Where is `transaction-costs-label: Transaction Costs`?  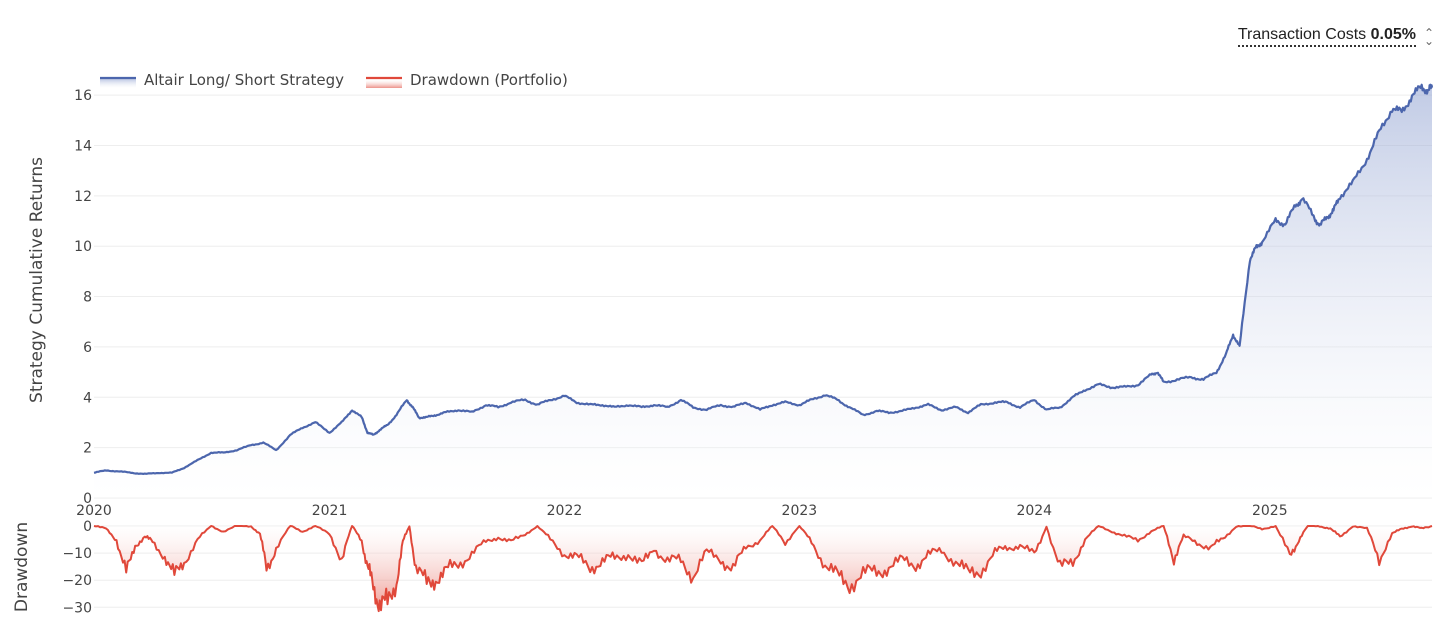 transaction-costs-label: Transaction Costs is located at coordinates (1302, 34).